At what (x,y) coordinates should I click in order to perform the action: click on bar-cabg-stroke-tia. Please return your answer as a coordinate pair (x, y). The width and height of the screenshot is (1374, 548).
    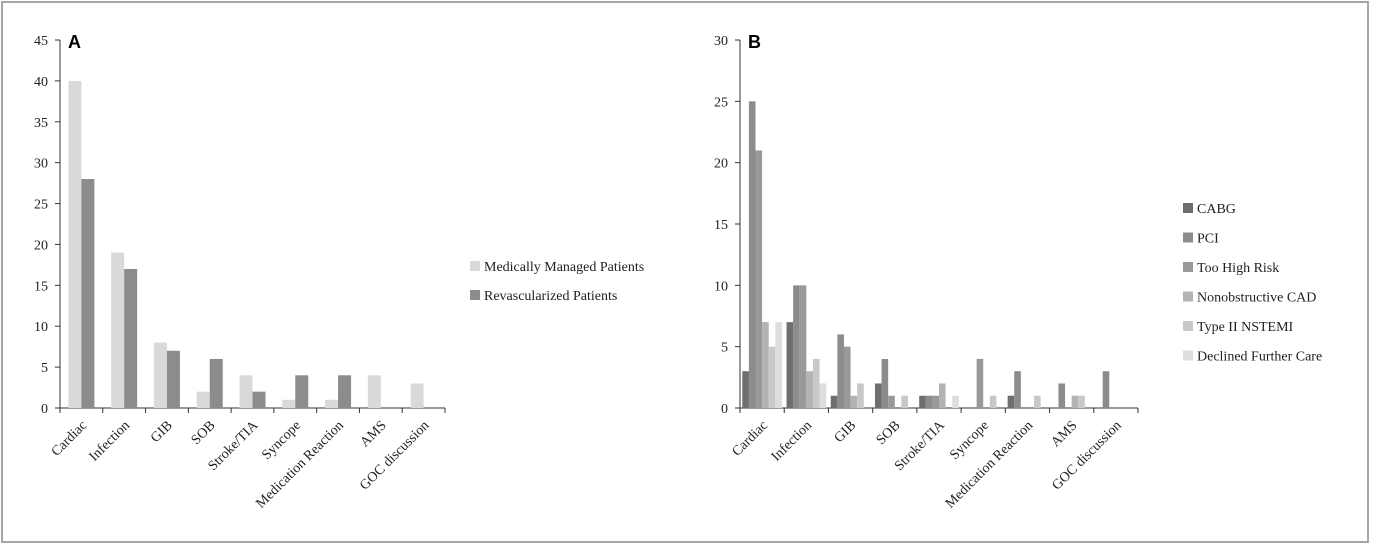
    Looking at the image, I should click on (922, 401).